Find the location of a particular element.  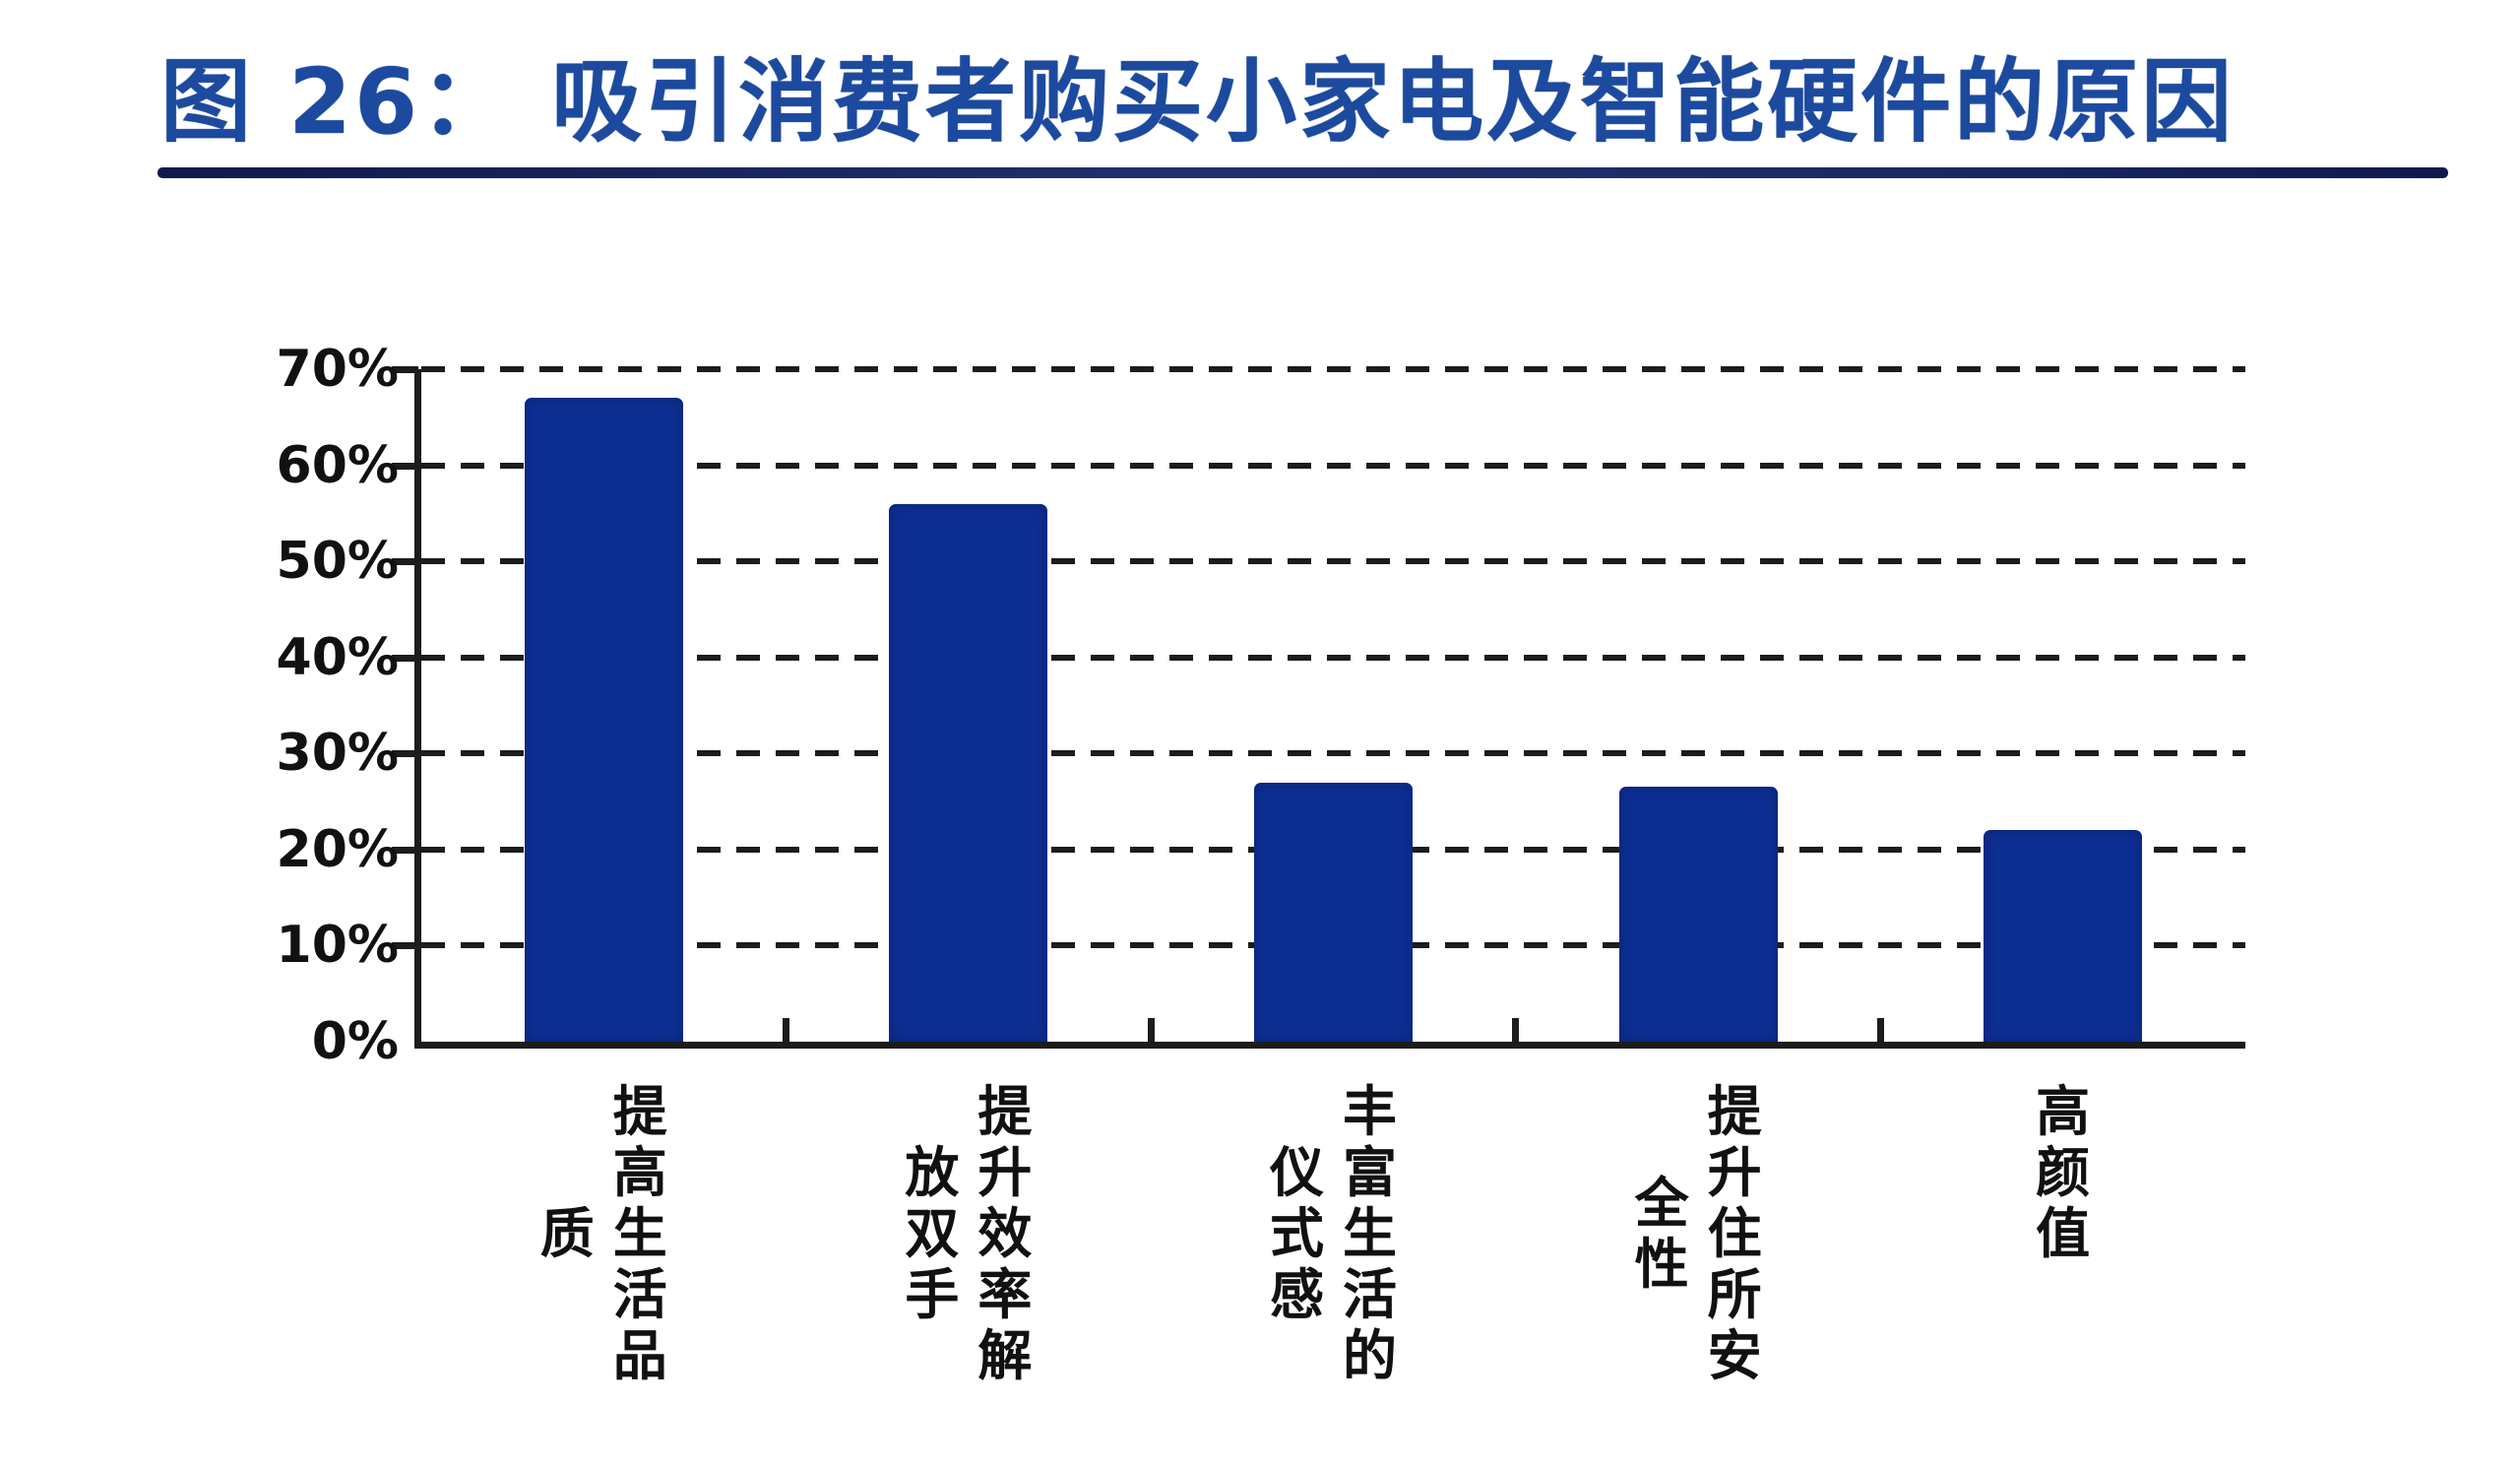

x-axis-label-char: 富 is located at coordinates (1369, 1172).